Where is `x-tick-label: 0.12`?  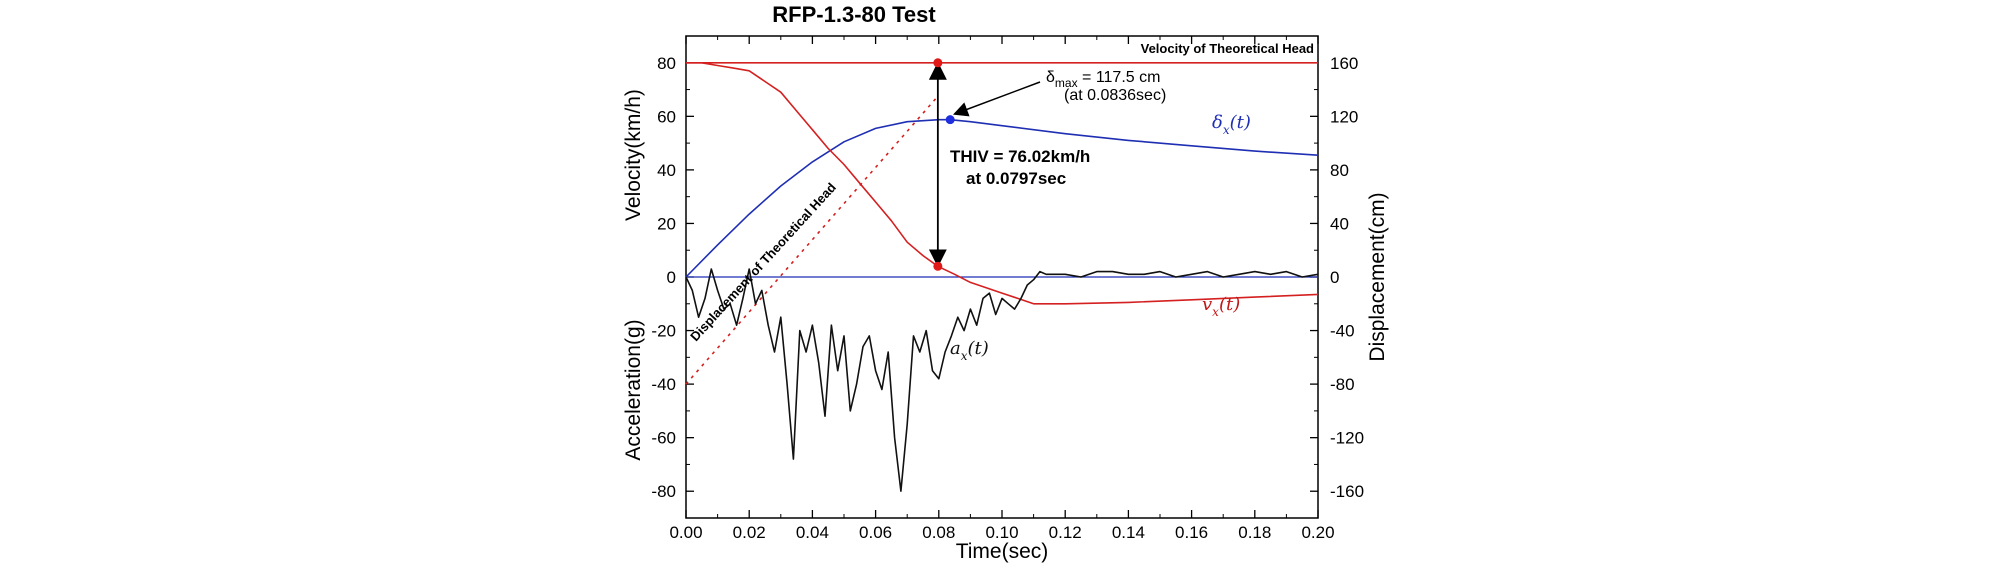
x-tick-label: 0.12 is located at coordinates (1065, 532).